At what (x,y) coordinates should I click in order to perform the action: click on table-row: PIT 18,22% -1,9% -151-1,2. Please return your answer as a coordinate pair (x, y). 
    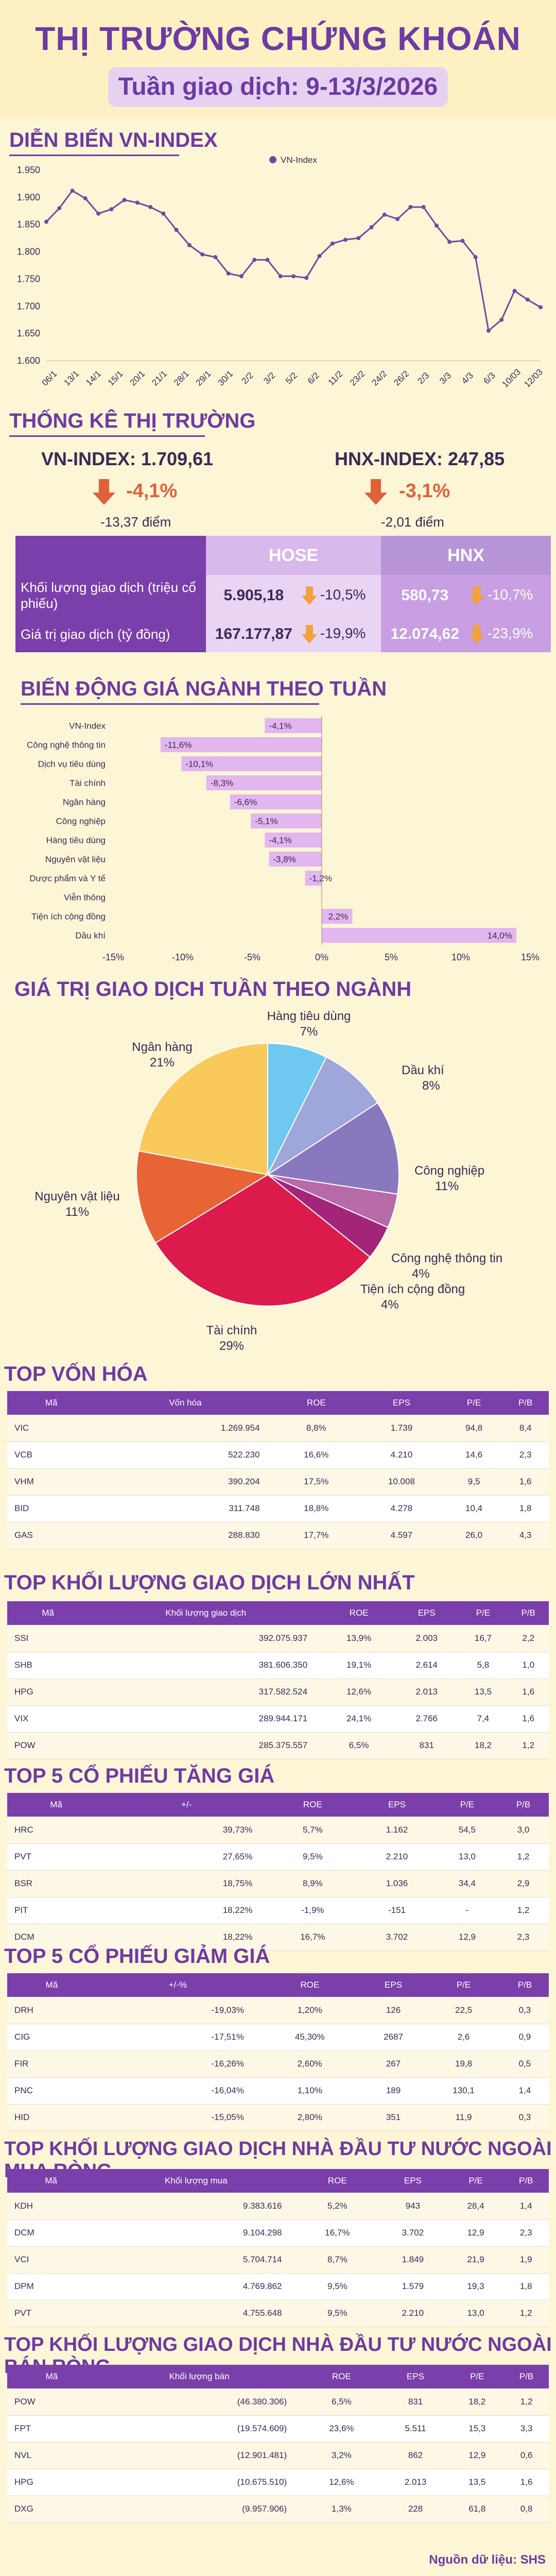
    Looking at the image, I should click on (278, 1910).